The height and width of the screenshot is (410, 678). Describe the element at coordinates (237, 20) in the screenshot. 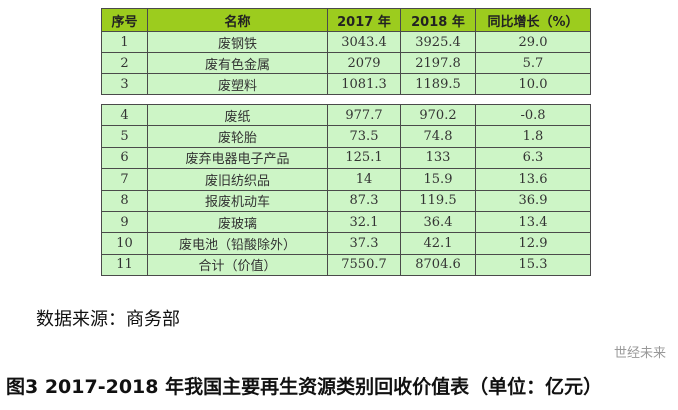

I see `column-header: 名称` at that location.